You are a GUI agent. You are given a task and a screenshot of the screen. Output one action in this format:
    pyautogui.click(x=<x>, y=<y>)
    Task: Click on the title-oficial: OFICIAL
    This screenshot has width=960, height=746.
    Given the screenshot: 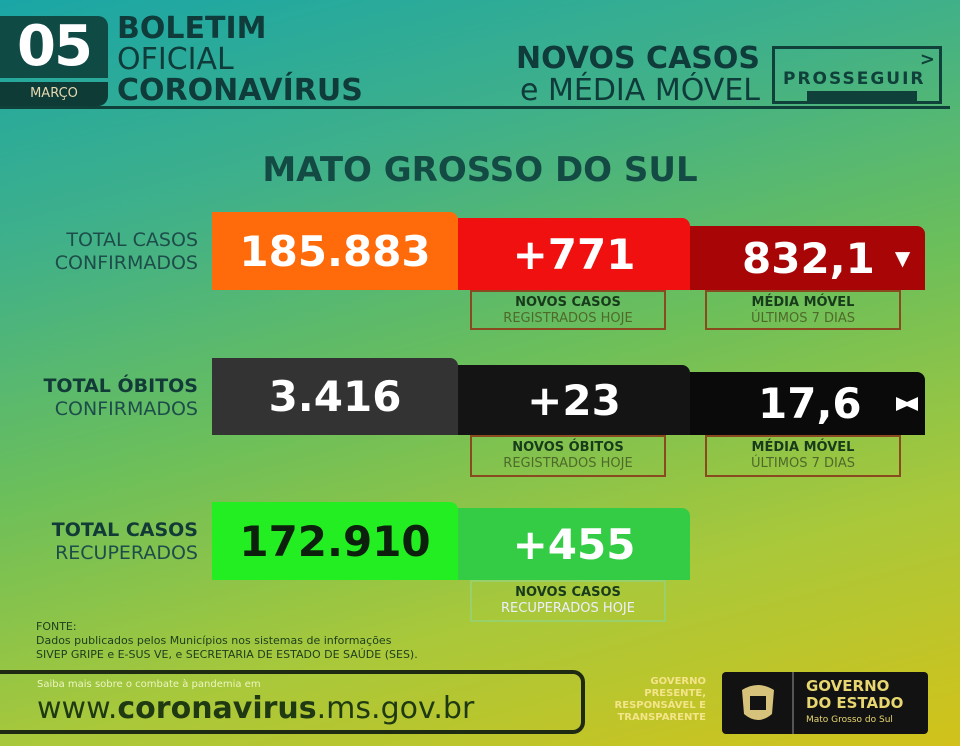 What is the action you would take?
    pyautogui.click(x=175, y=59)
    